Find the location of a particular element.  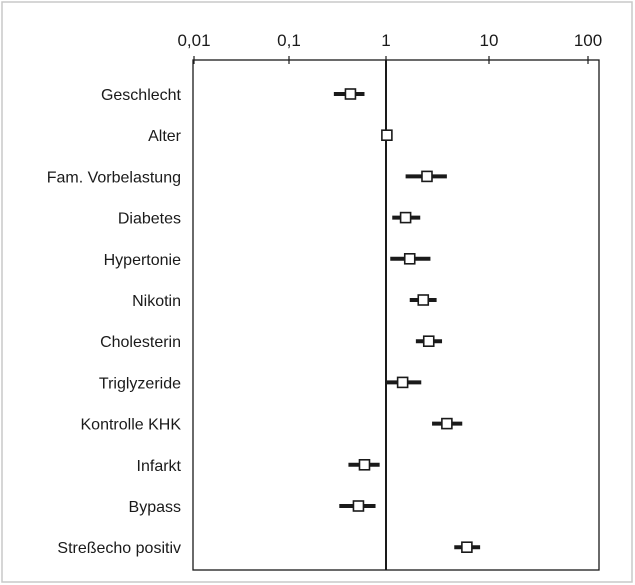

x-axis-tick-labels: 0,01 0,1 1 10 100 is located at coordinates (389, 40).